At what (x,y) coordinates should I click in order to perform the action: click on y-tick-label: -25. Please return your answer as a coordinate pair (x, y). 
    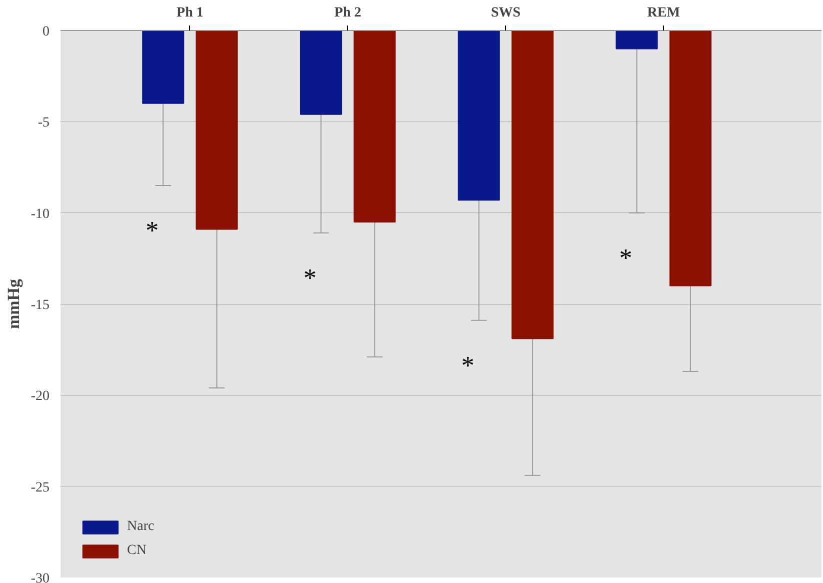
    Looking at the image, I should click on (40, 488).